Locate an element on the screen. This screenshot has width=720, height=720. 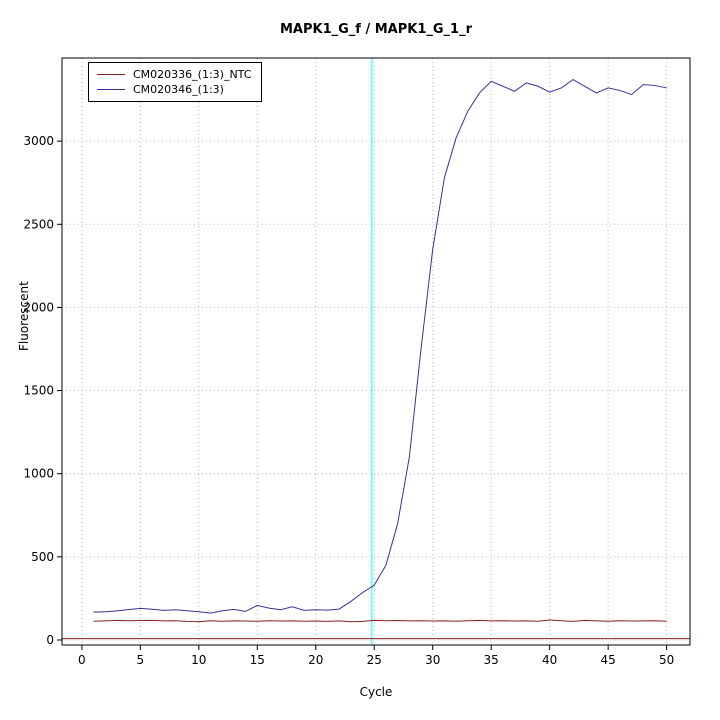
svg-text: 15 is located at coordinates (257, 660).